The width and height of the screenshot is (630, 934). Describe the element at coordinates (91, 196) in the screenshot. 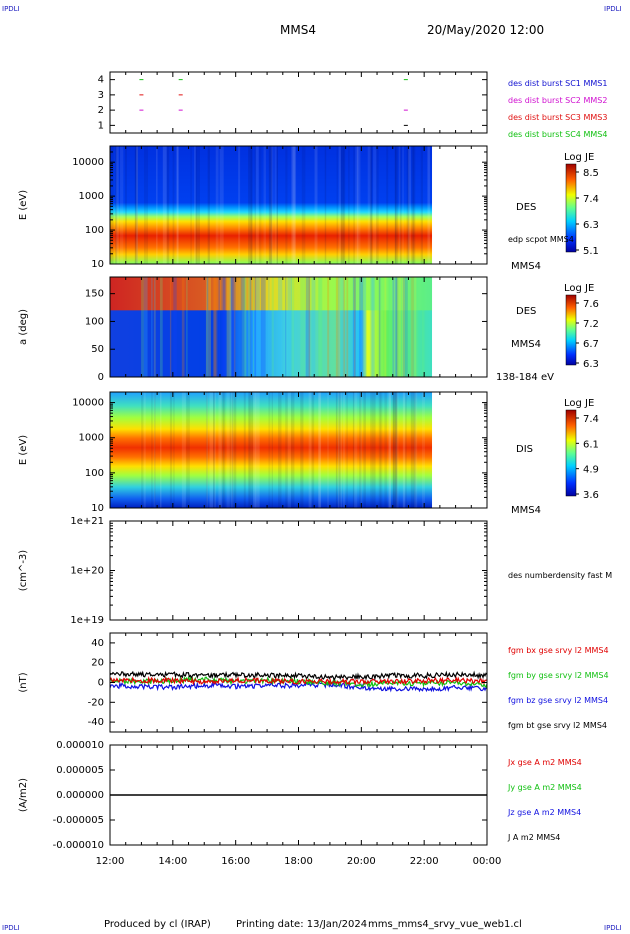

I see `y-tick-label-2: 1000` at that location.